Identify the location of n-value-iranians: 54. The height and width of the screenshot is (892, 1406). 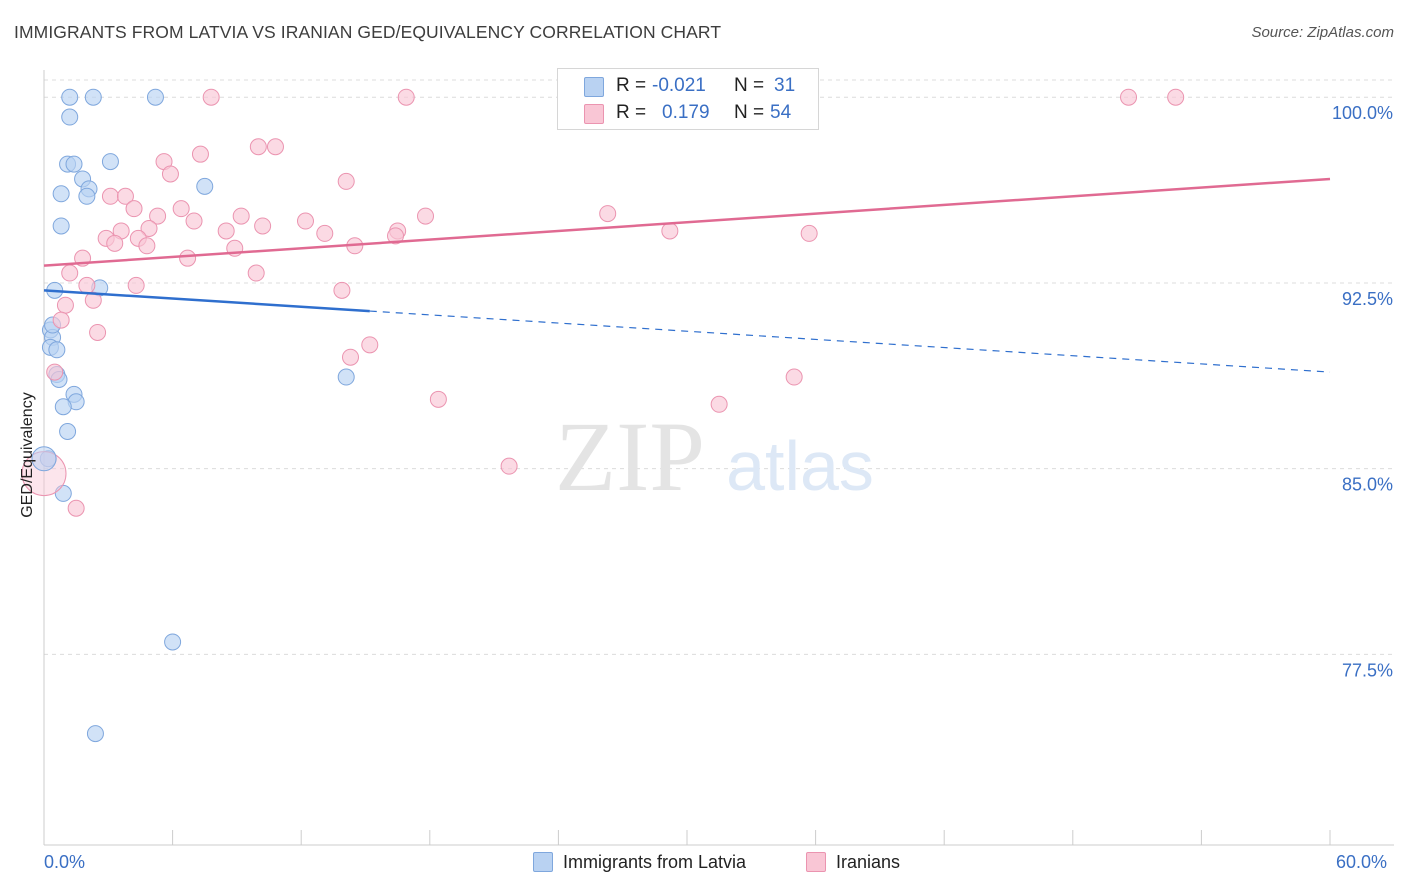
(781, 112).